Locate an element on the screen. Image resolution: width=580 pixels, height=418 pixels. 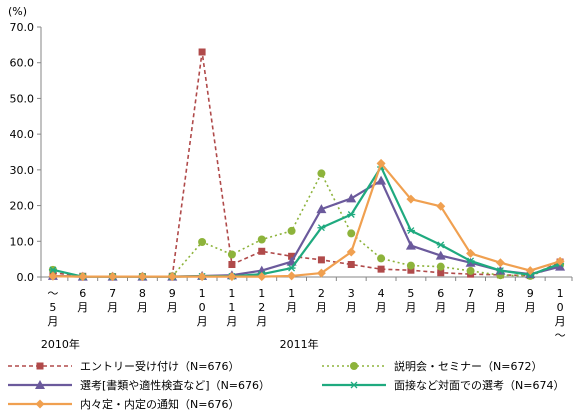
legend-item-2: 説明会・セミナー（N=672） is located at coordinates (432, 366).